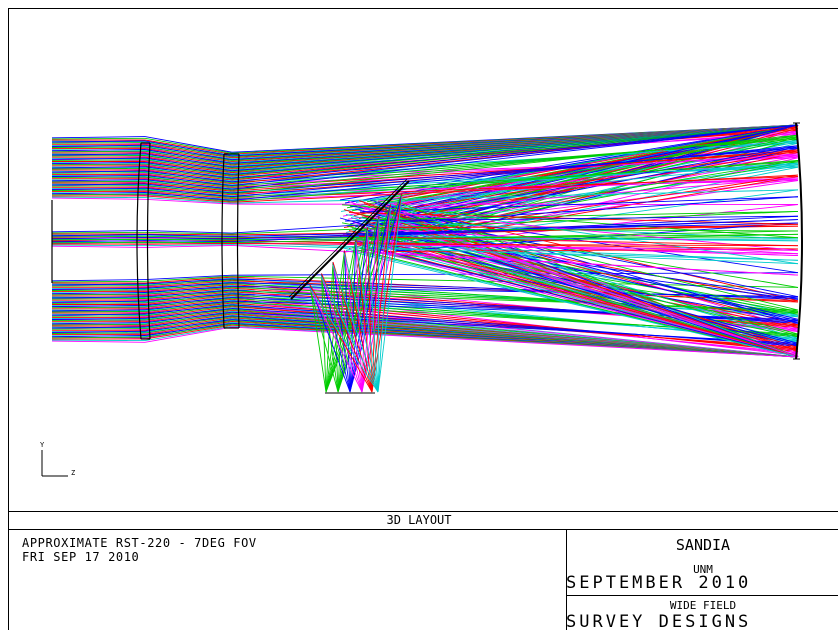  What do you see at coordinates (139, 543) in the screenshot?
I see `description-line-1: APPROXIMATE RST-220 - 7DEG FOV` at bounding box center [139, 543].